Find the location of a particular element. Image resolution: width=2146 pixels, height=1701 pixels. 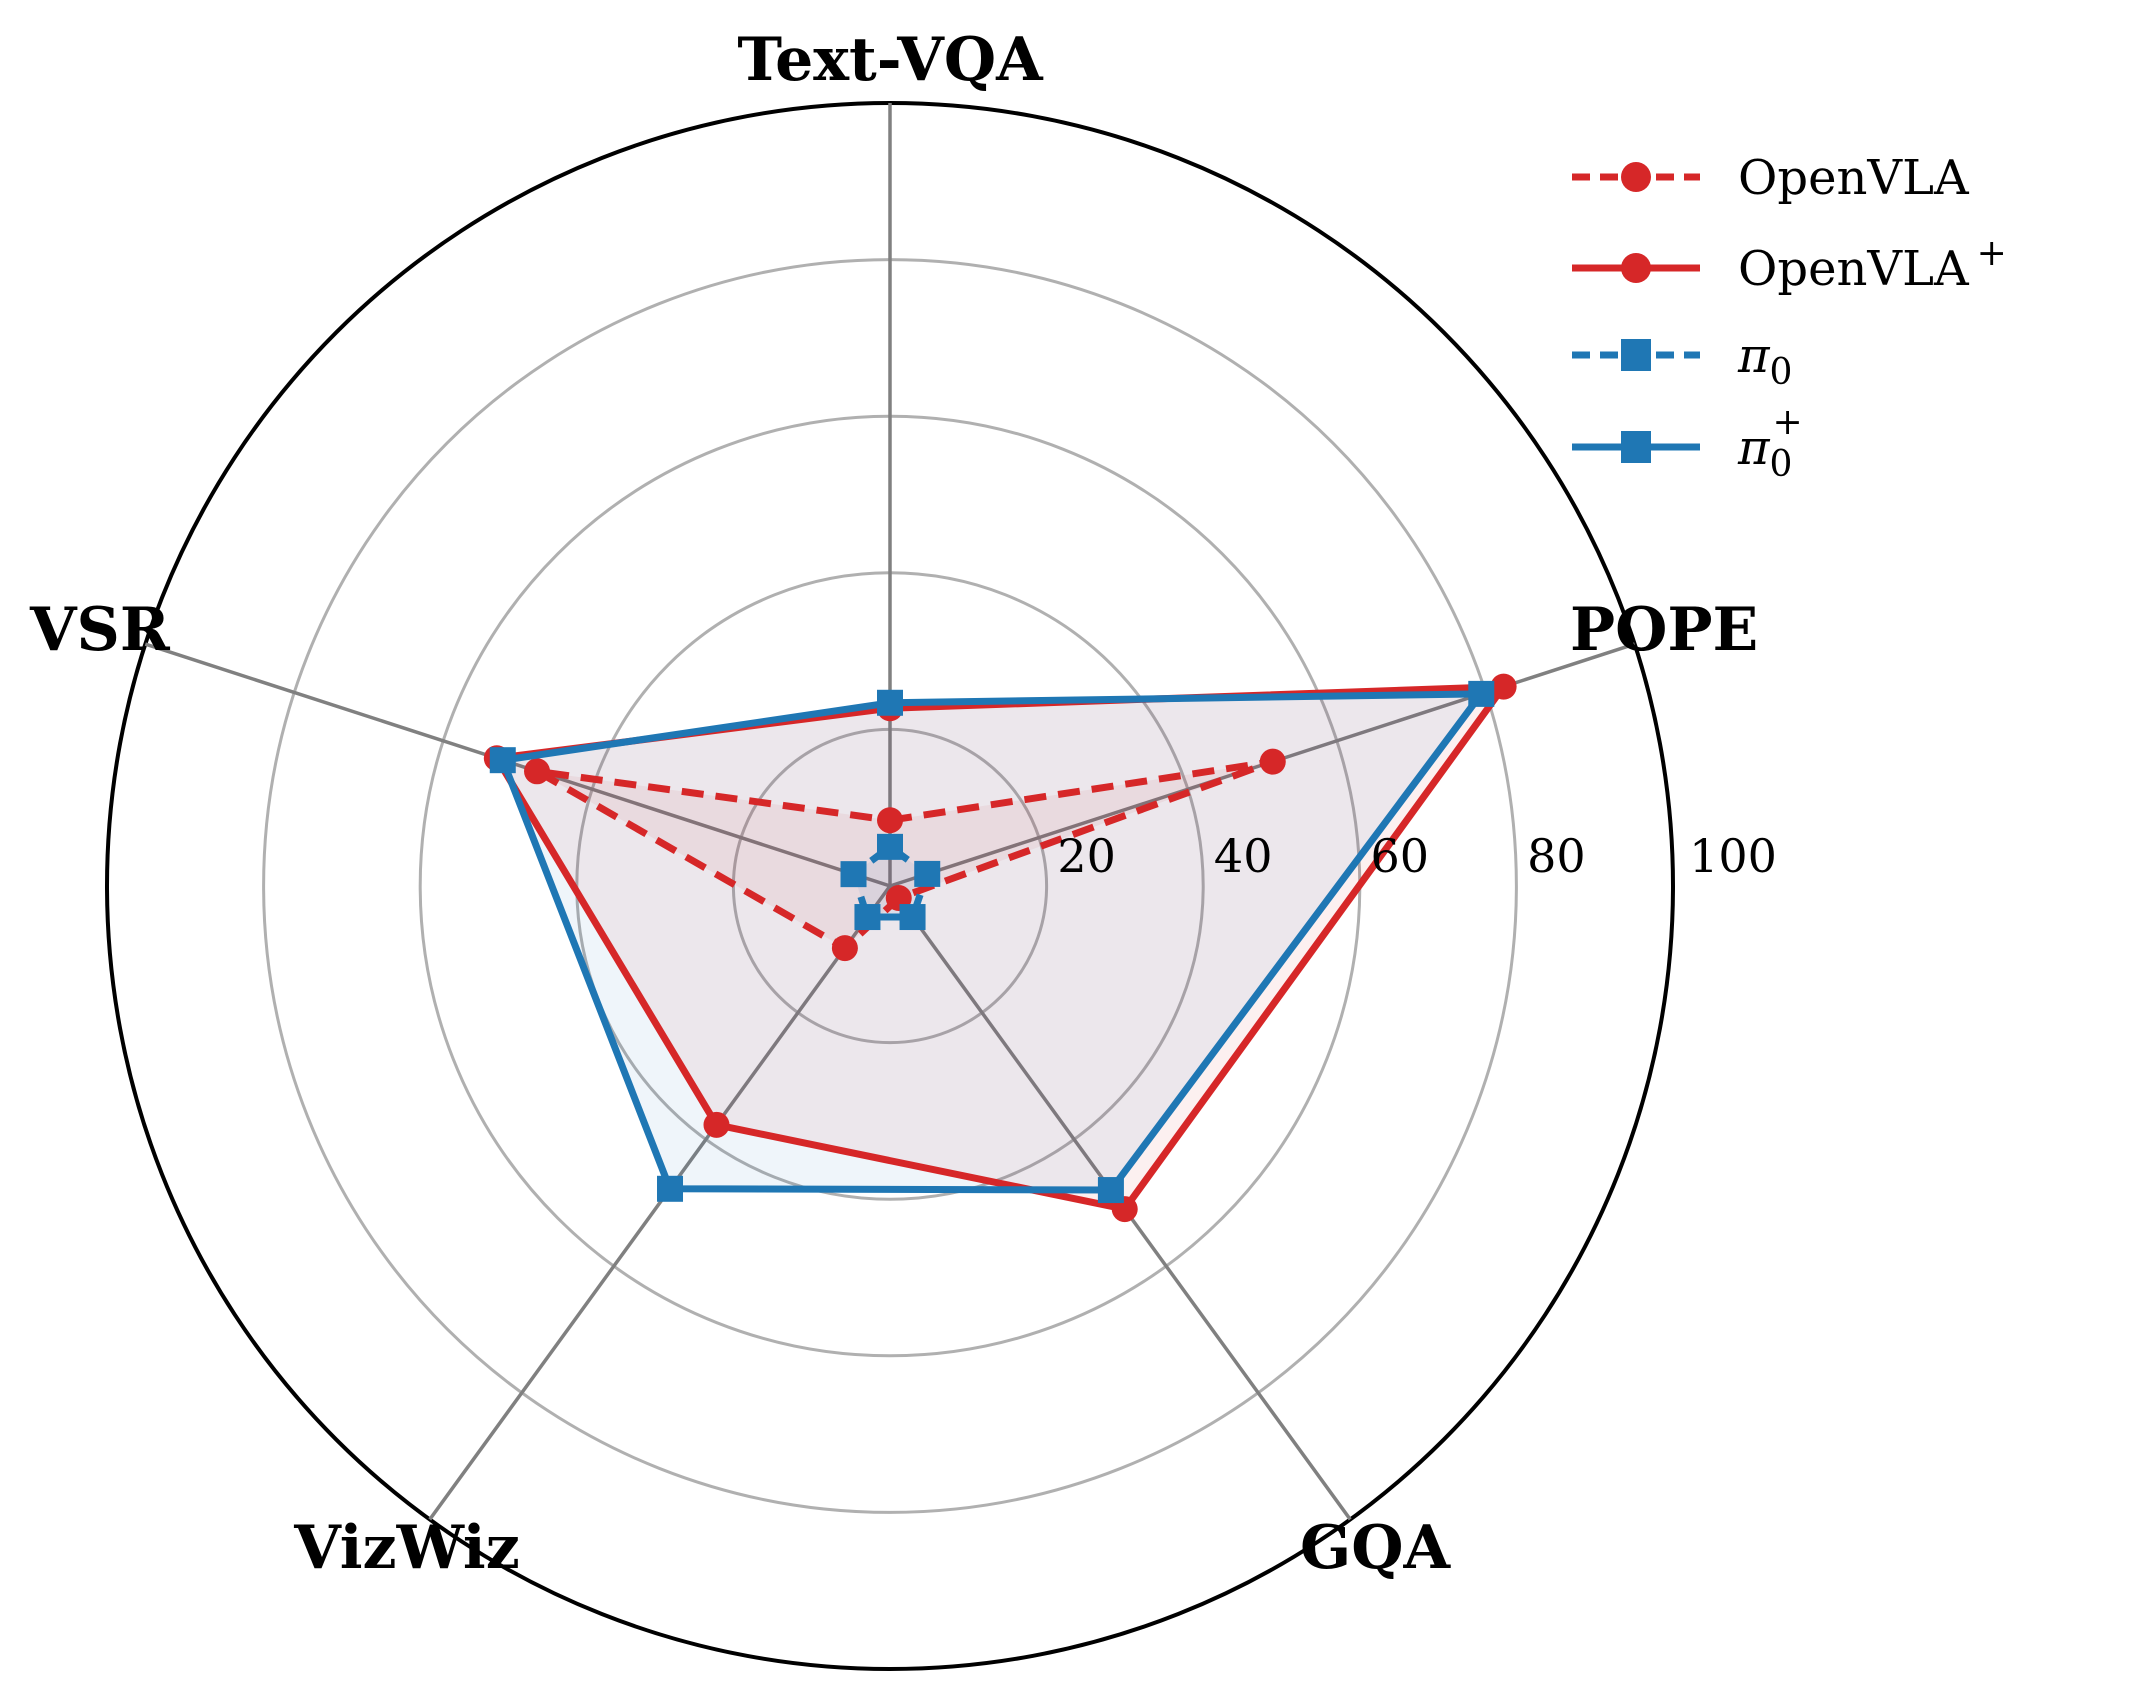

axis-label-vizwiz: VizWiz is located at coordinates (406, 1548).